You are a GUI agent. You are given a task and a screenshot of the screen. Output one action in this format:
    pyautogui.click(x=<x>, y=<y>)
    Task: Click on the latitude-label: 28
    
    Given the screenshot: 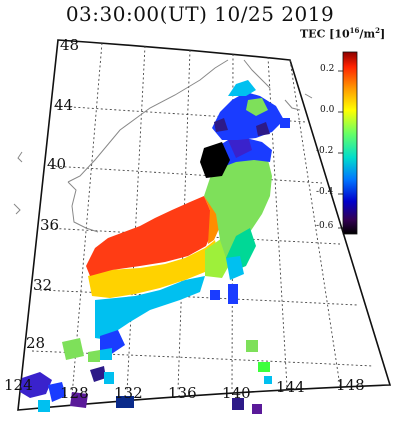 What is the action you would take?
    pyautogui.click(x=36, y=343)
    